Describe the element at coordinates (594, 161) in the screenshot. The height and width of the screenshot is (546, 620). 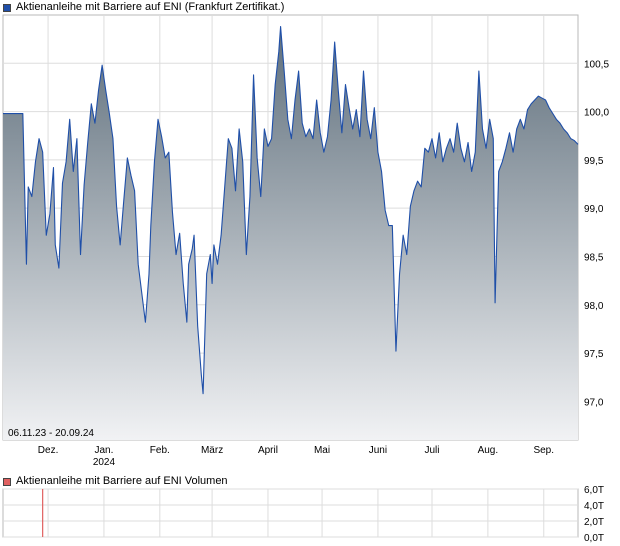
I see `price-y-tick-label: 99,5` at that location.